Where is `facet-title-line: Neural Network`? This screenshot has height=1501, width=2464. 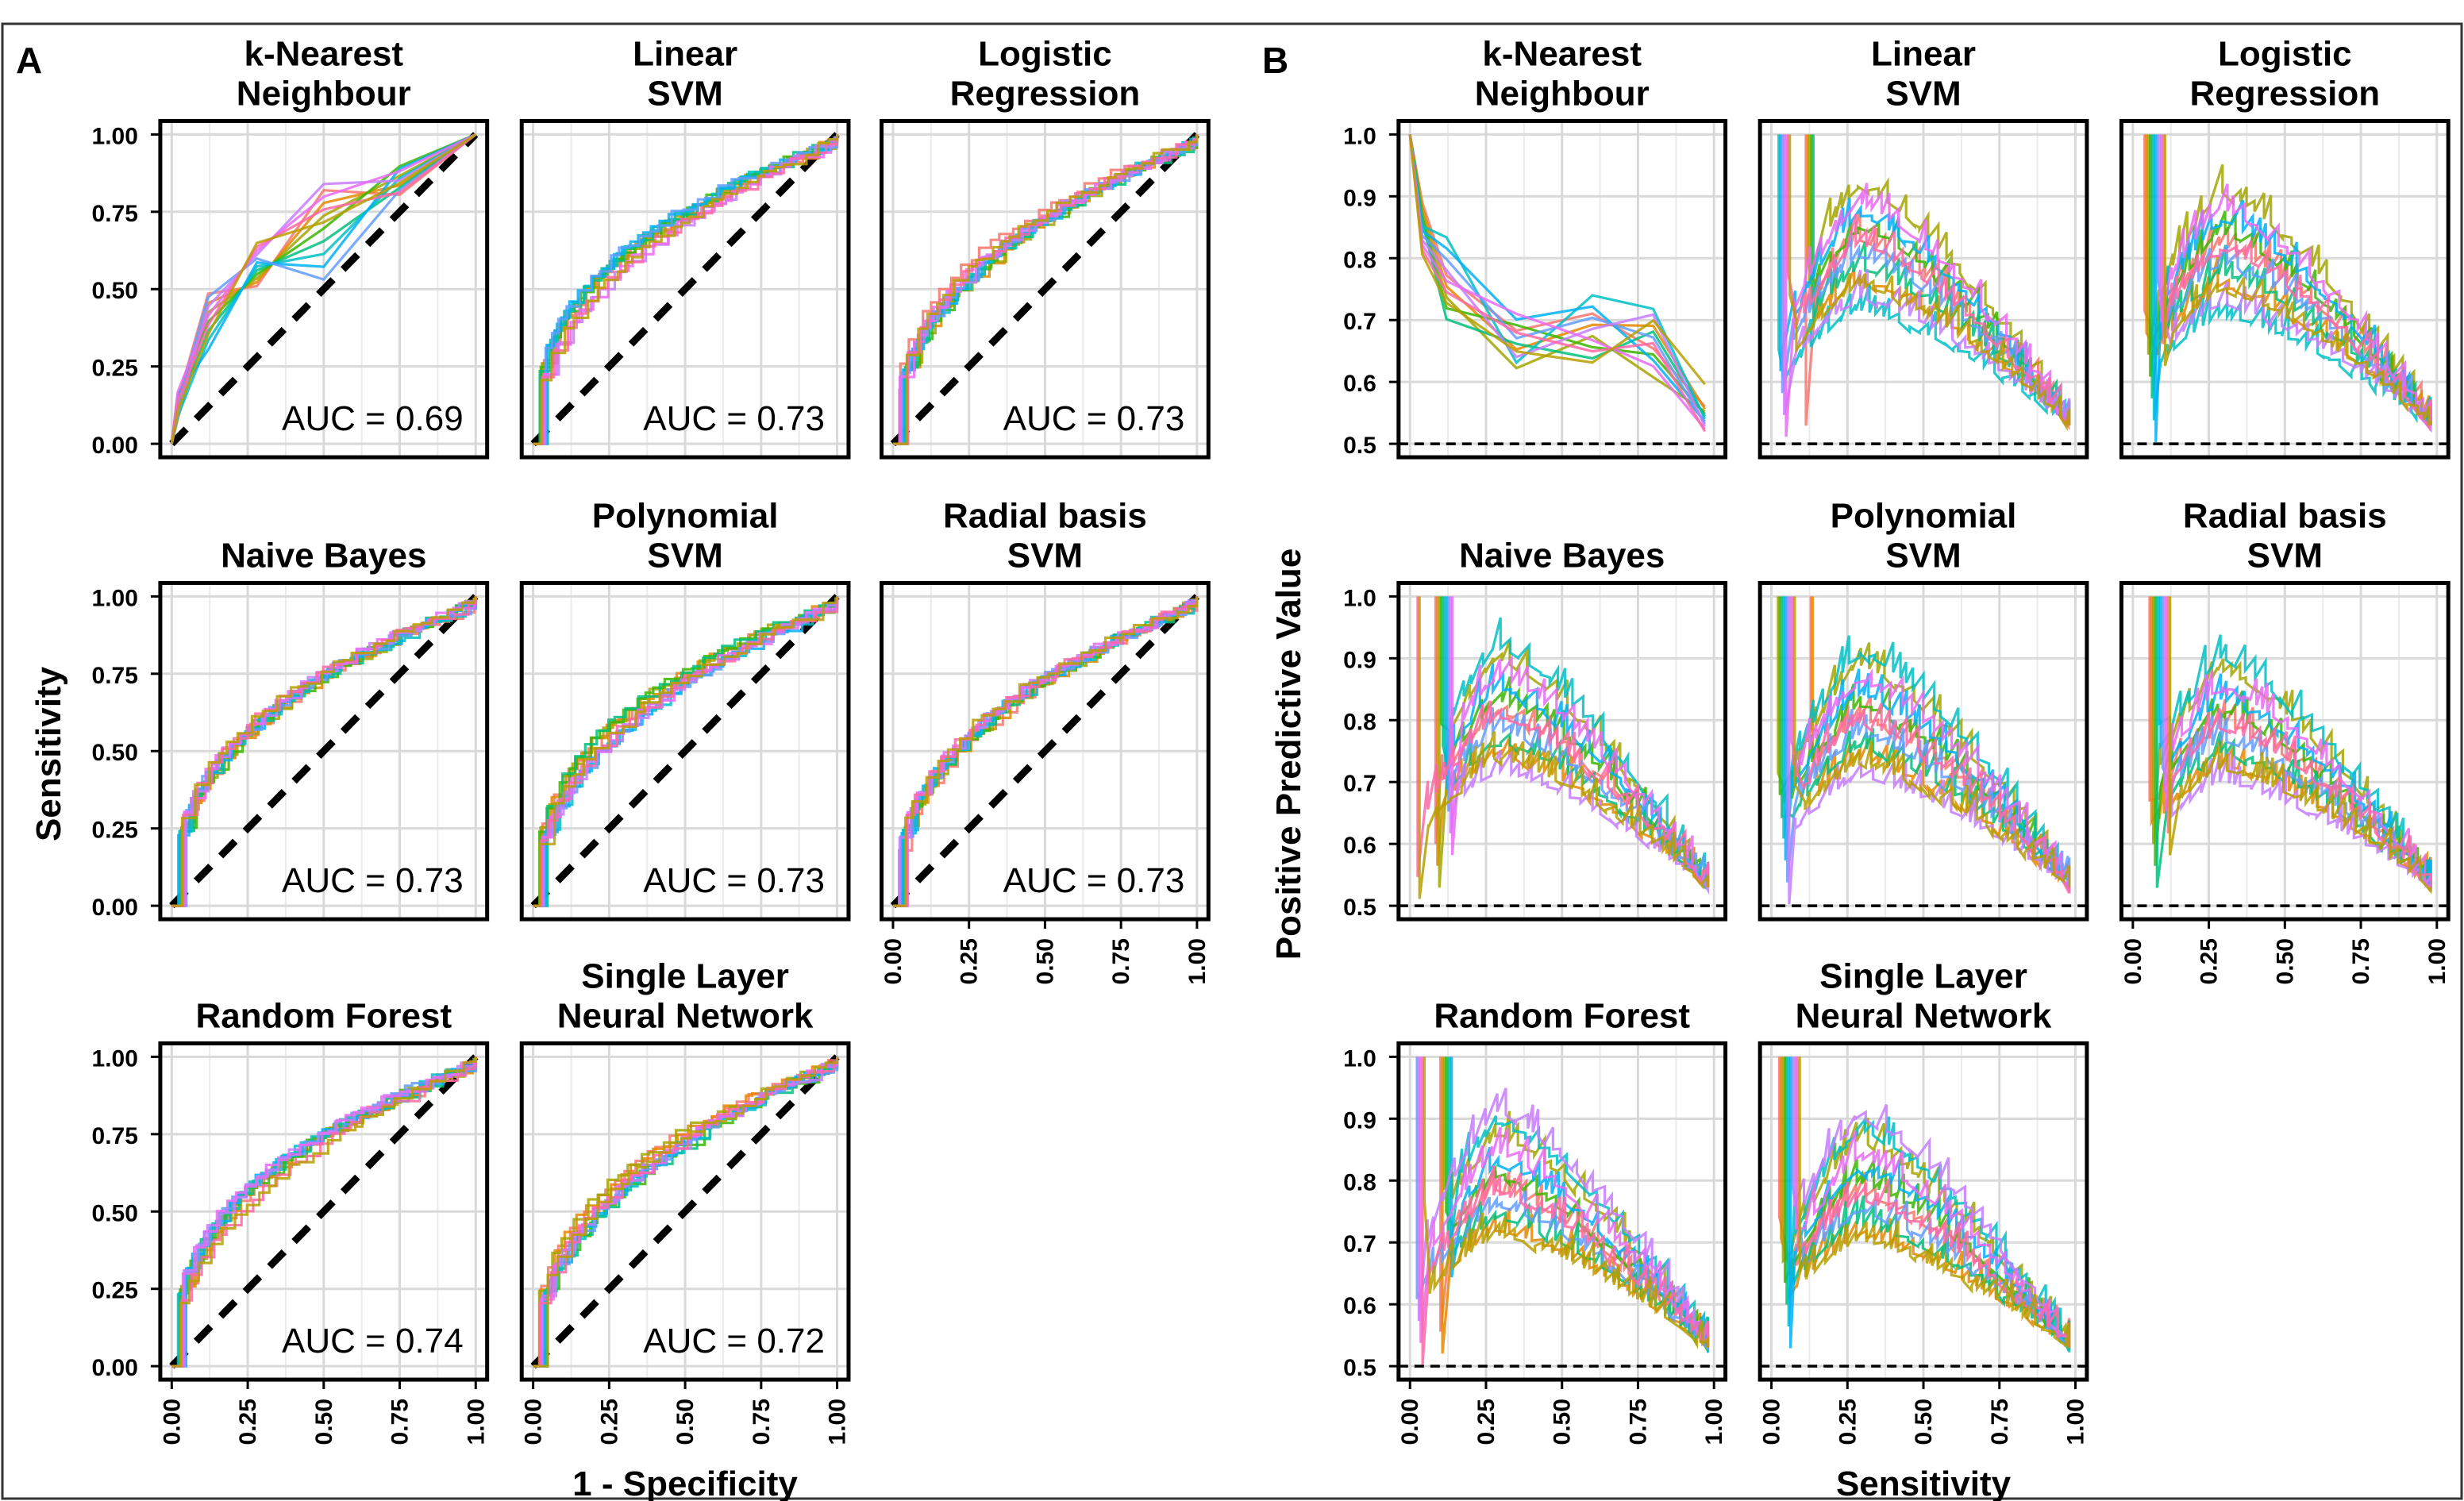
facet-title-line: Neural Network is located at coordinates (1924, 1015).